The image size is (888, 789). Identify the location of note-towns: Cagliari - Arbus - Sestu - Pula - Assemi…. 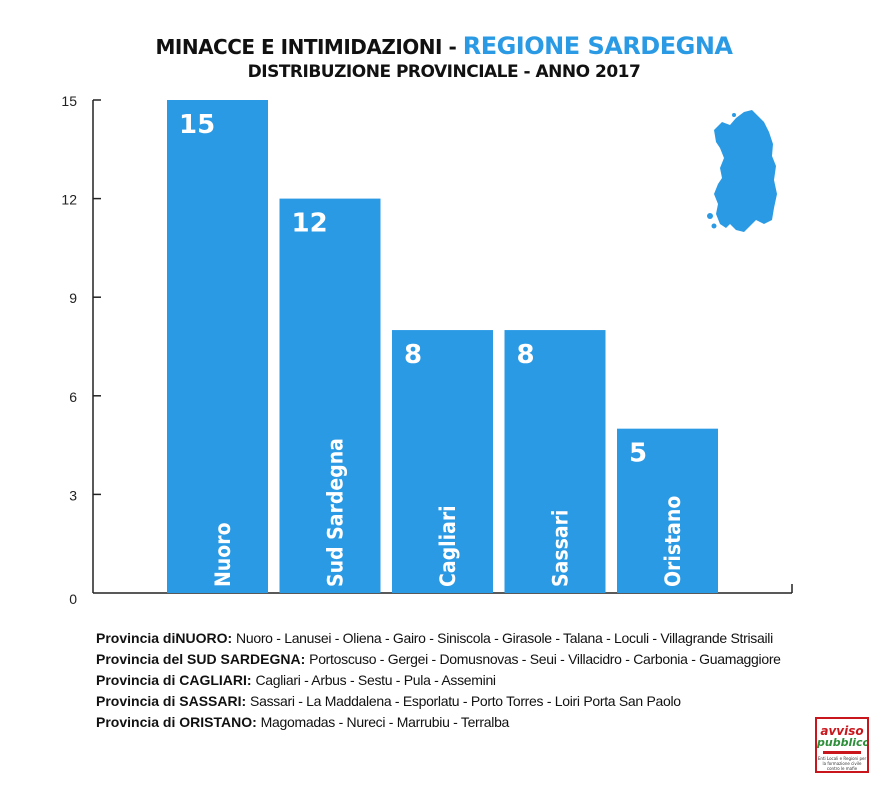
(375, 680).